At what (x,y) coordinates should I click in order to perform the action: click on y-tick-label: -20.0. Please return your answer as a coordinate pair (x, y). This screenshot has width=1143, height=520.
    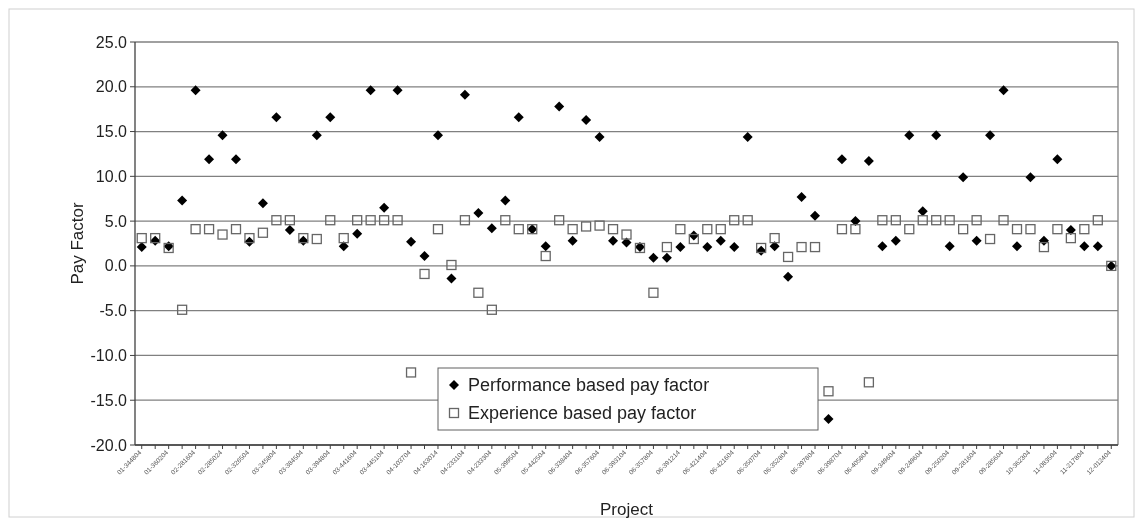
    Looking at the image, I should click on (109, 445).